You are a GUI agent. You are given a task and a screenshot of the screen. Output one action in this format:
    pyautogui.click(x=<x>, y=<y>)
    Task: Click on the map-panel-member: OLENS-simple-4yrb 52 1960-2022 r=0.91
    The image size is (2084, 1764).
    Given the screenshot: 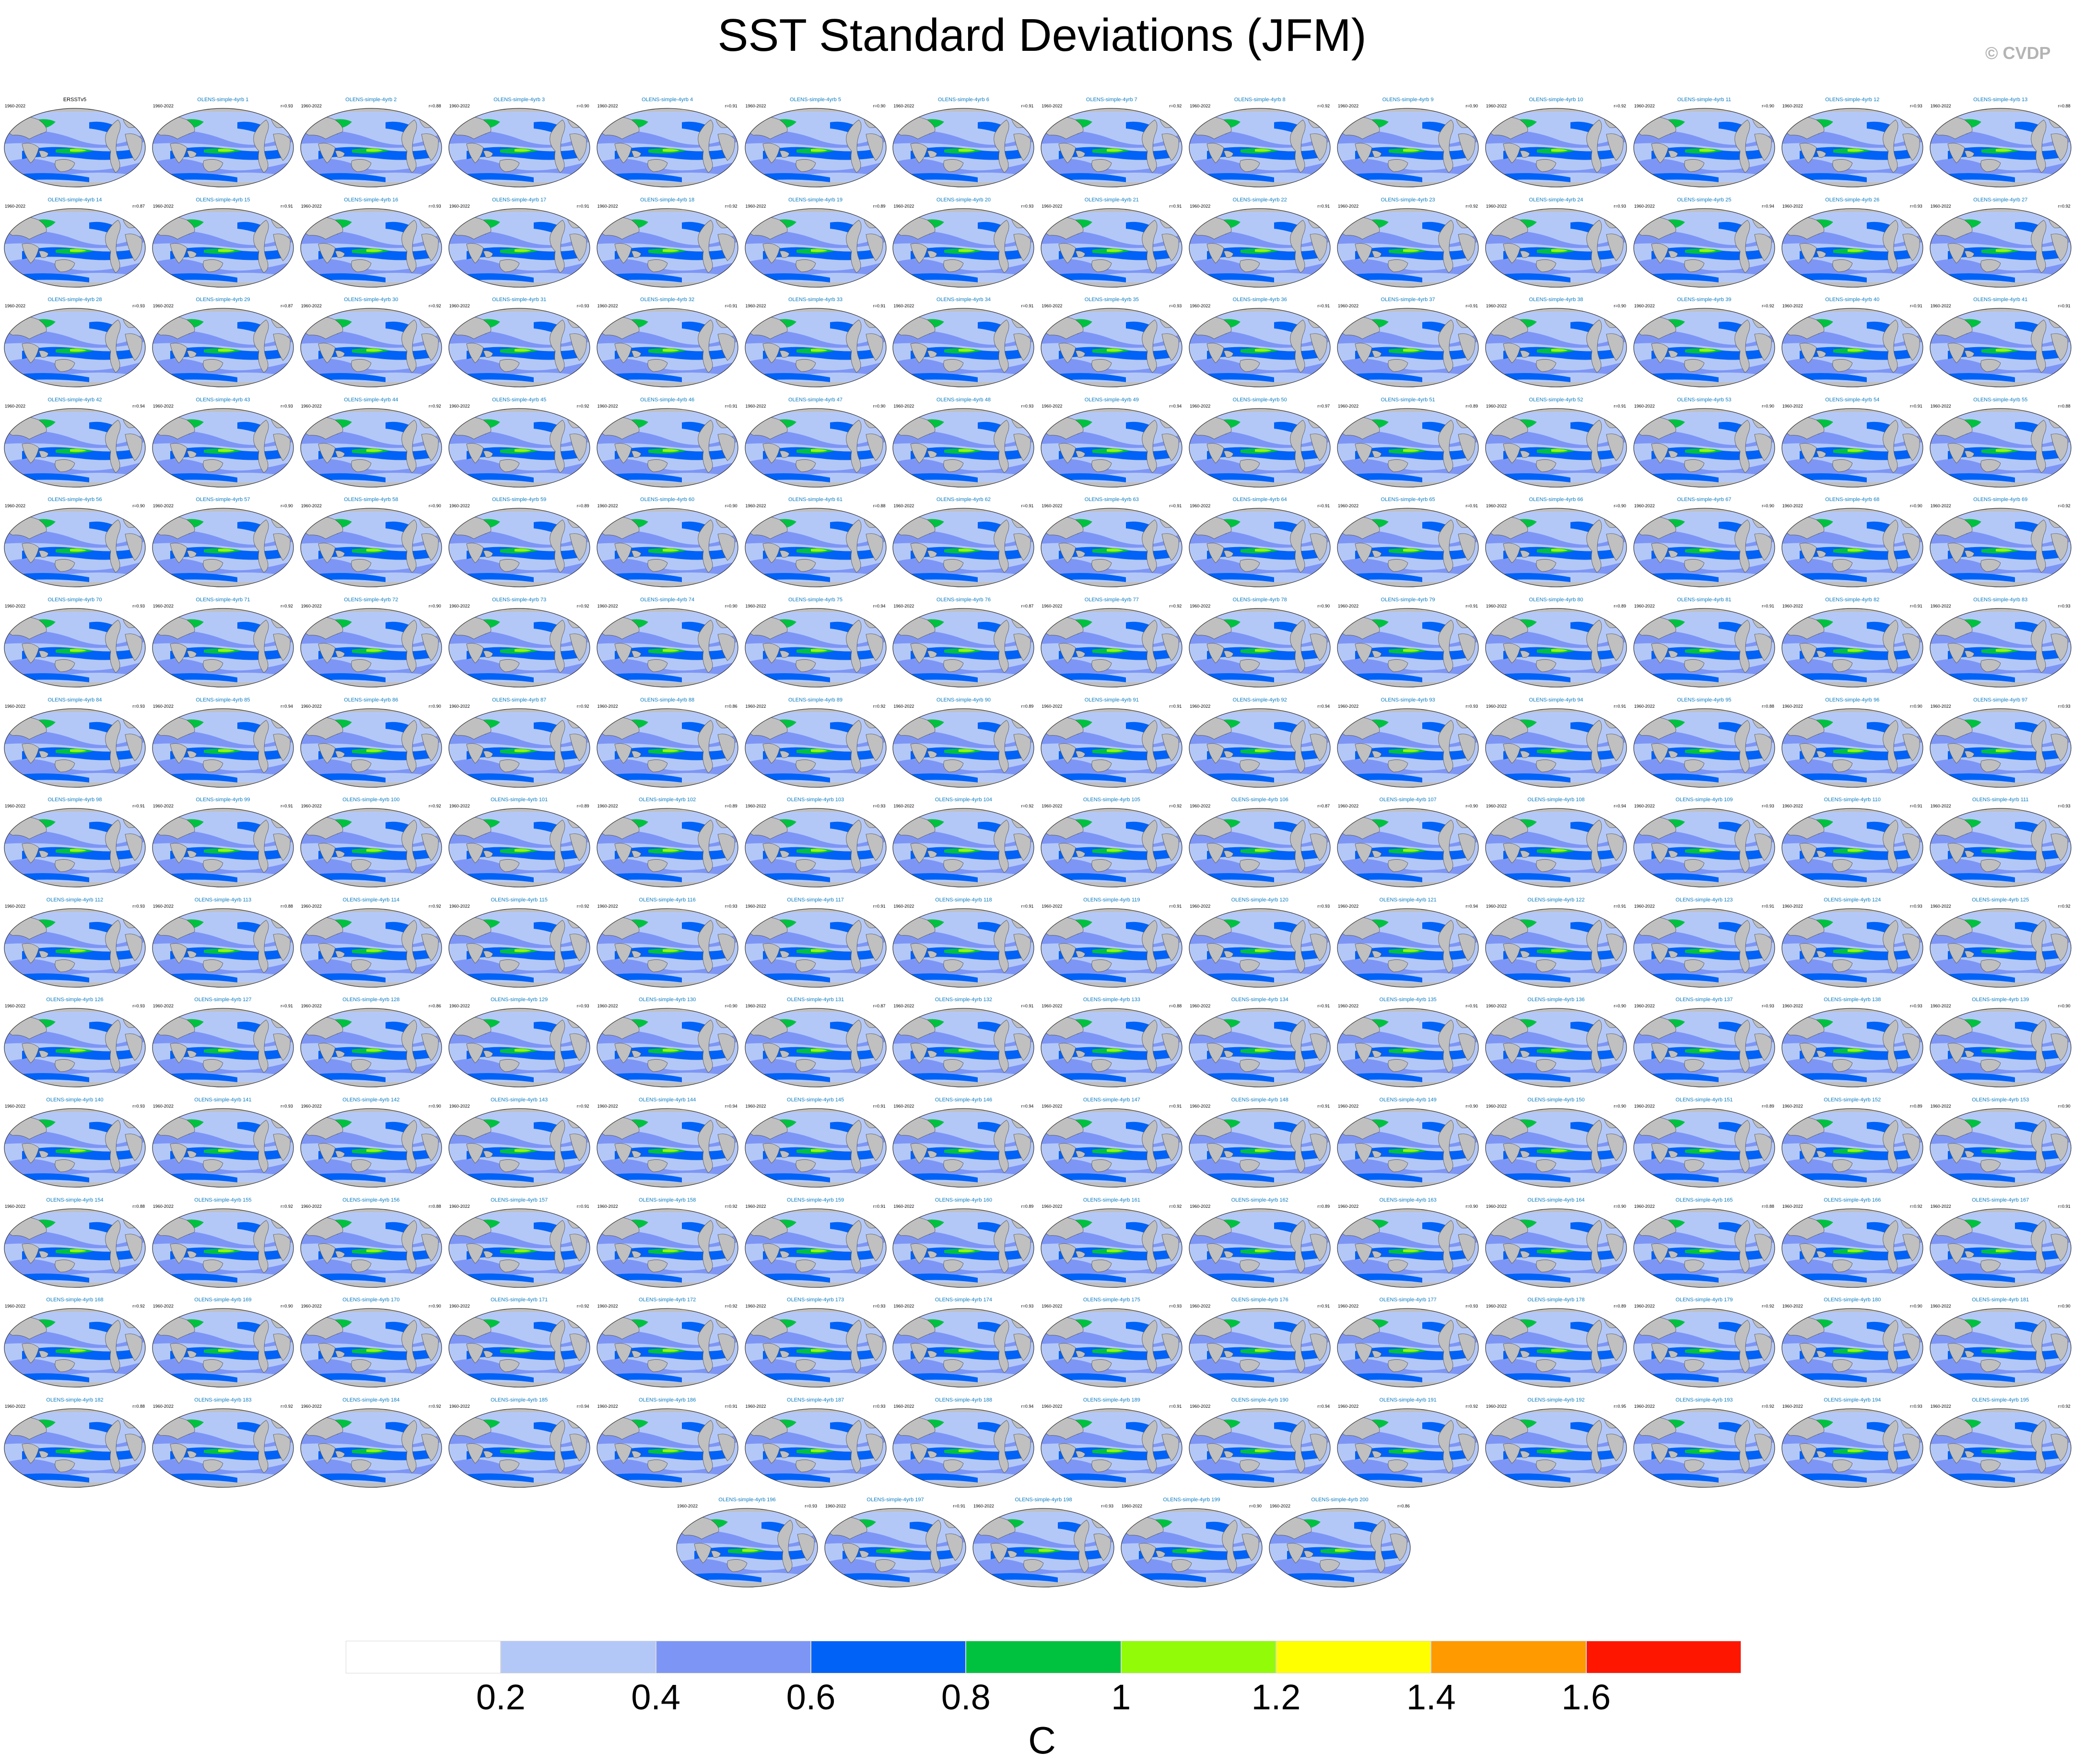 What is the action you would take?
    pyautogui.click(x=1556, y=442)
    